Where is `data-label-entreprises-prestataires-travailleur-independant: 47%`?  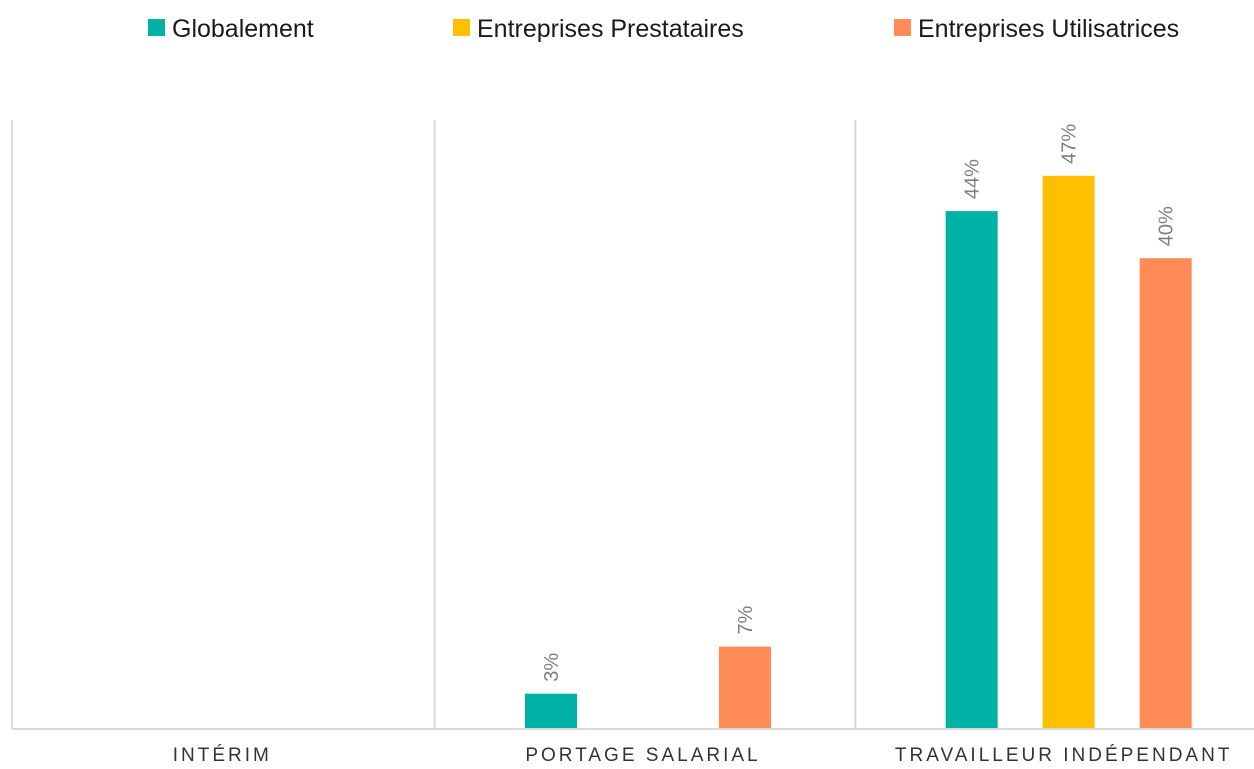
data-label-entreprises-prestataires-travailleur-independant: 47% is located at coordinates (1070, 144).